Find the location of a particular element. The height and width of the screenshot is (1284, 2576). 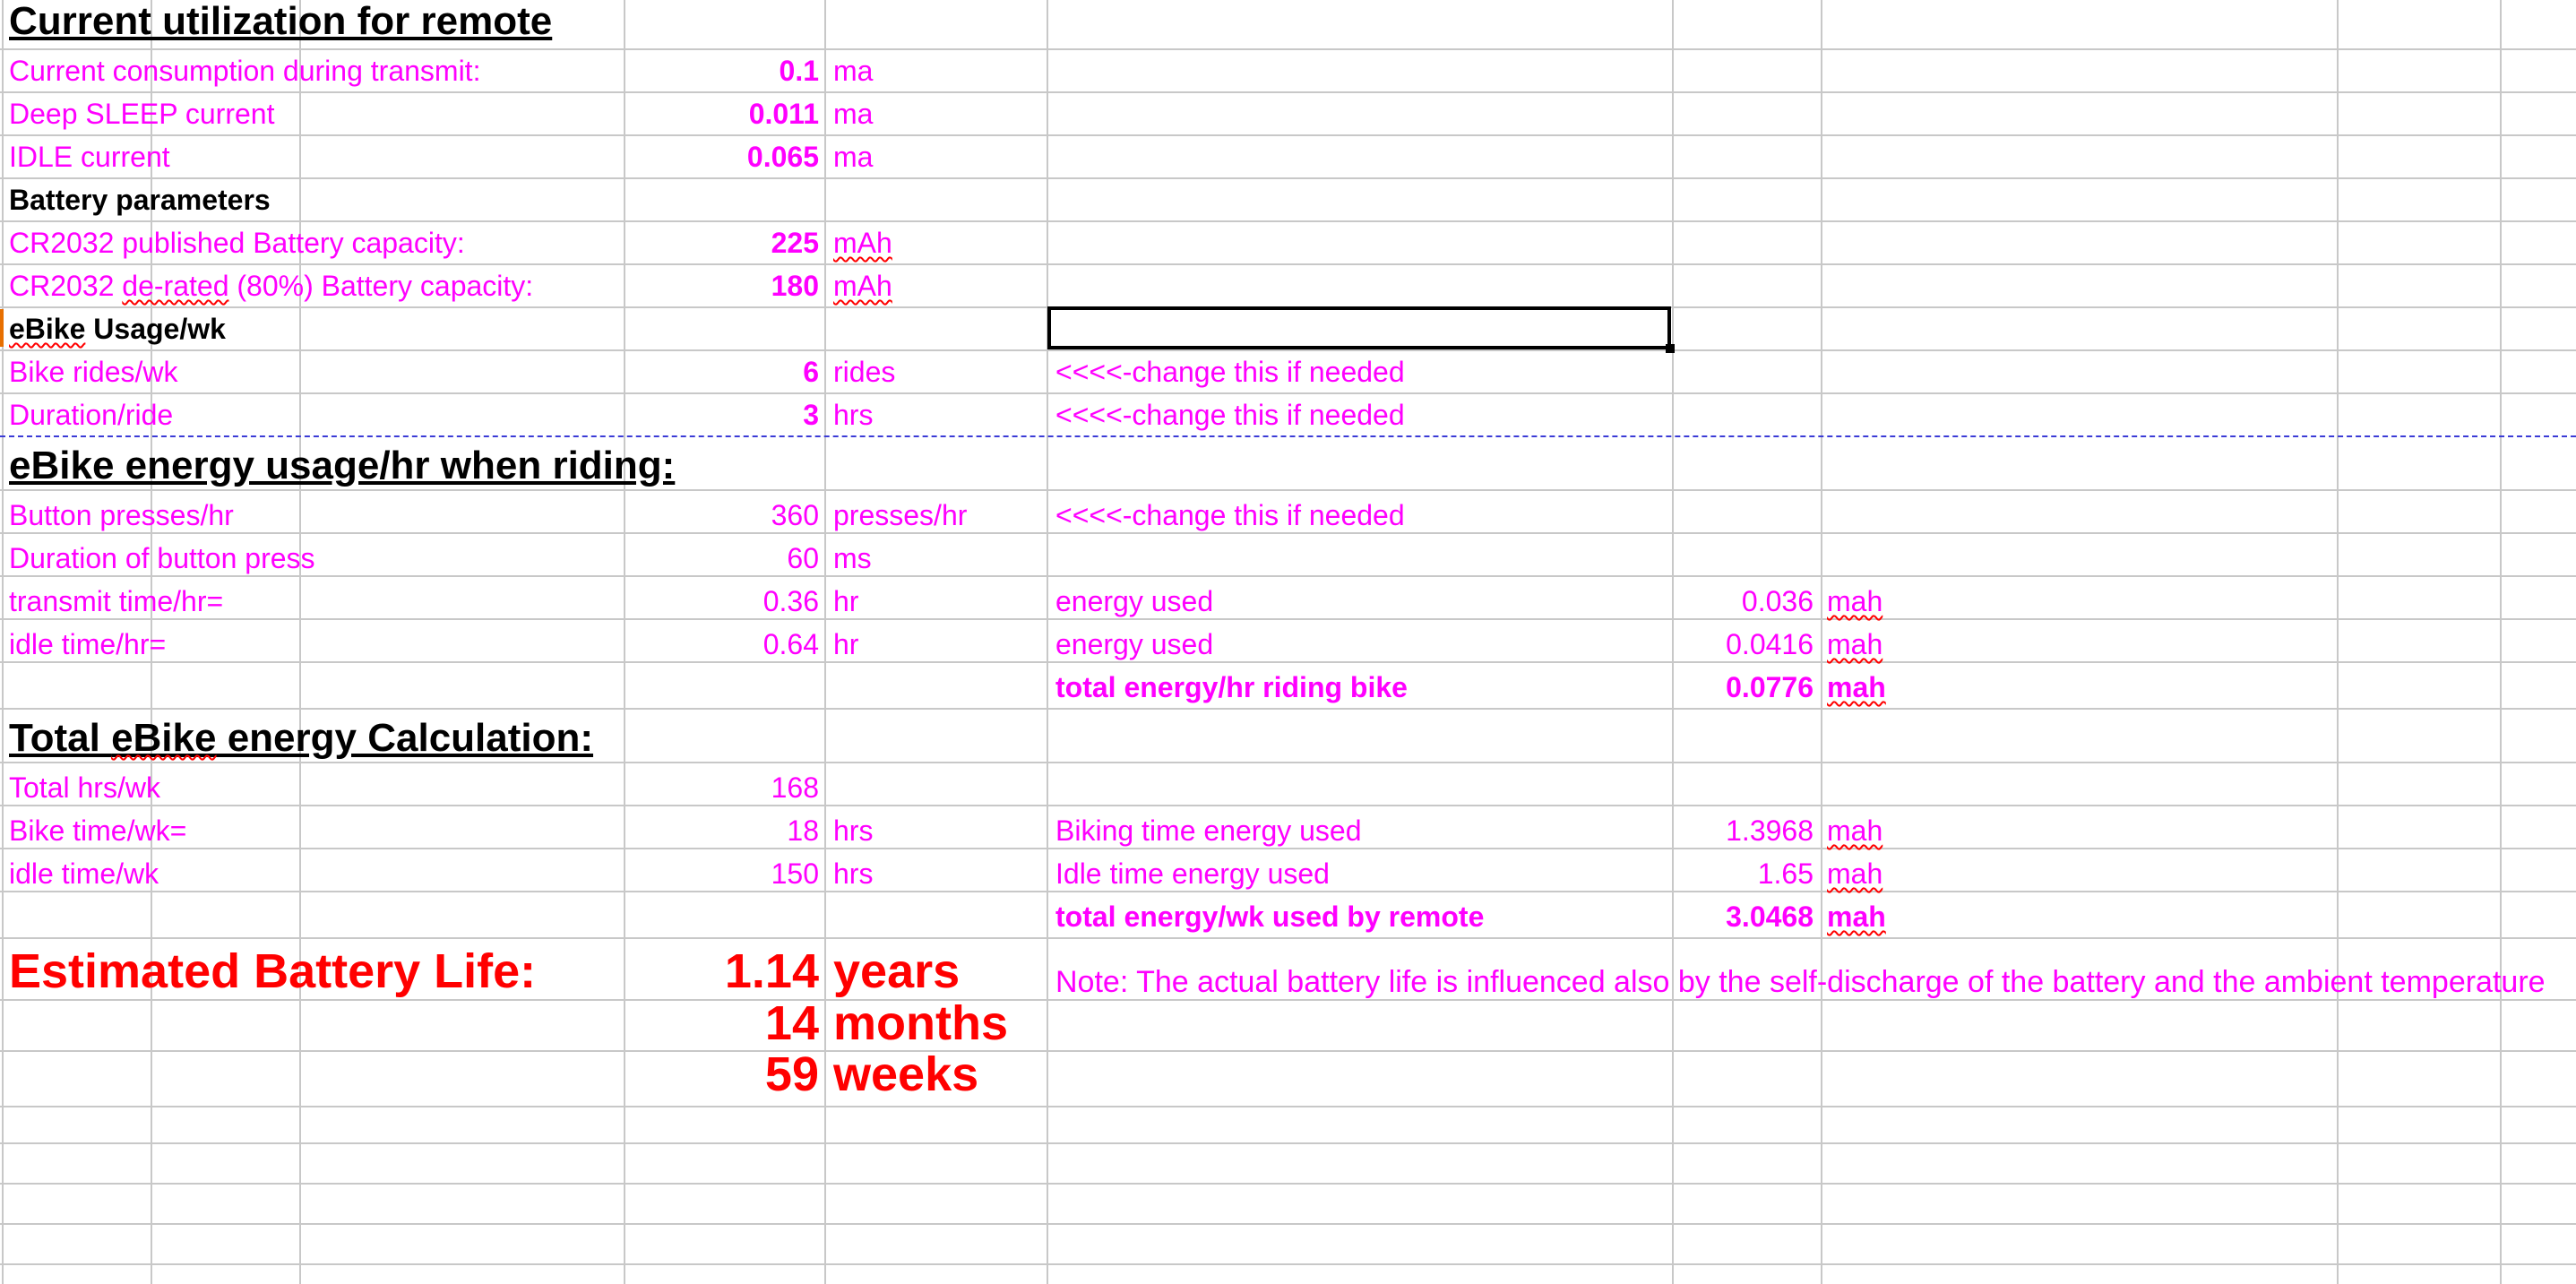

idle-current-unit: ma is located at coordinates (854, 157).